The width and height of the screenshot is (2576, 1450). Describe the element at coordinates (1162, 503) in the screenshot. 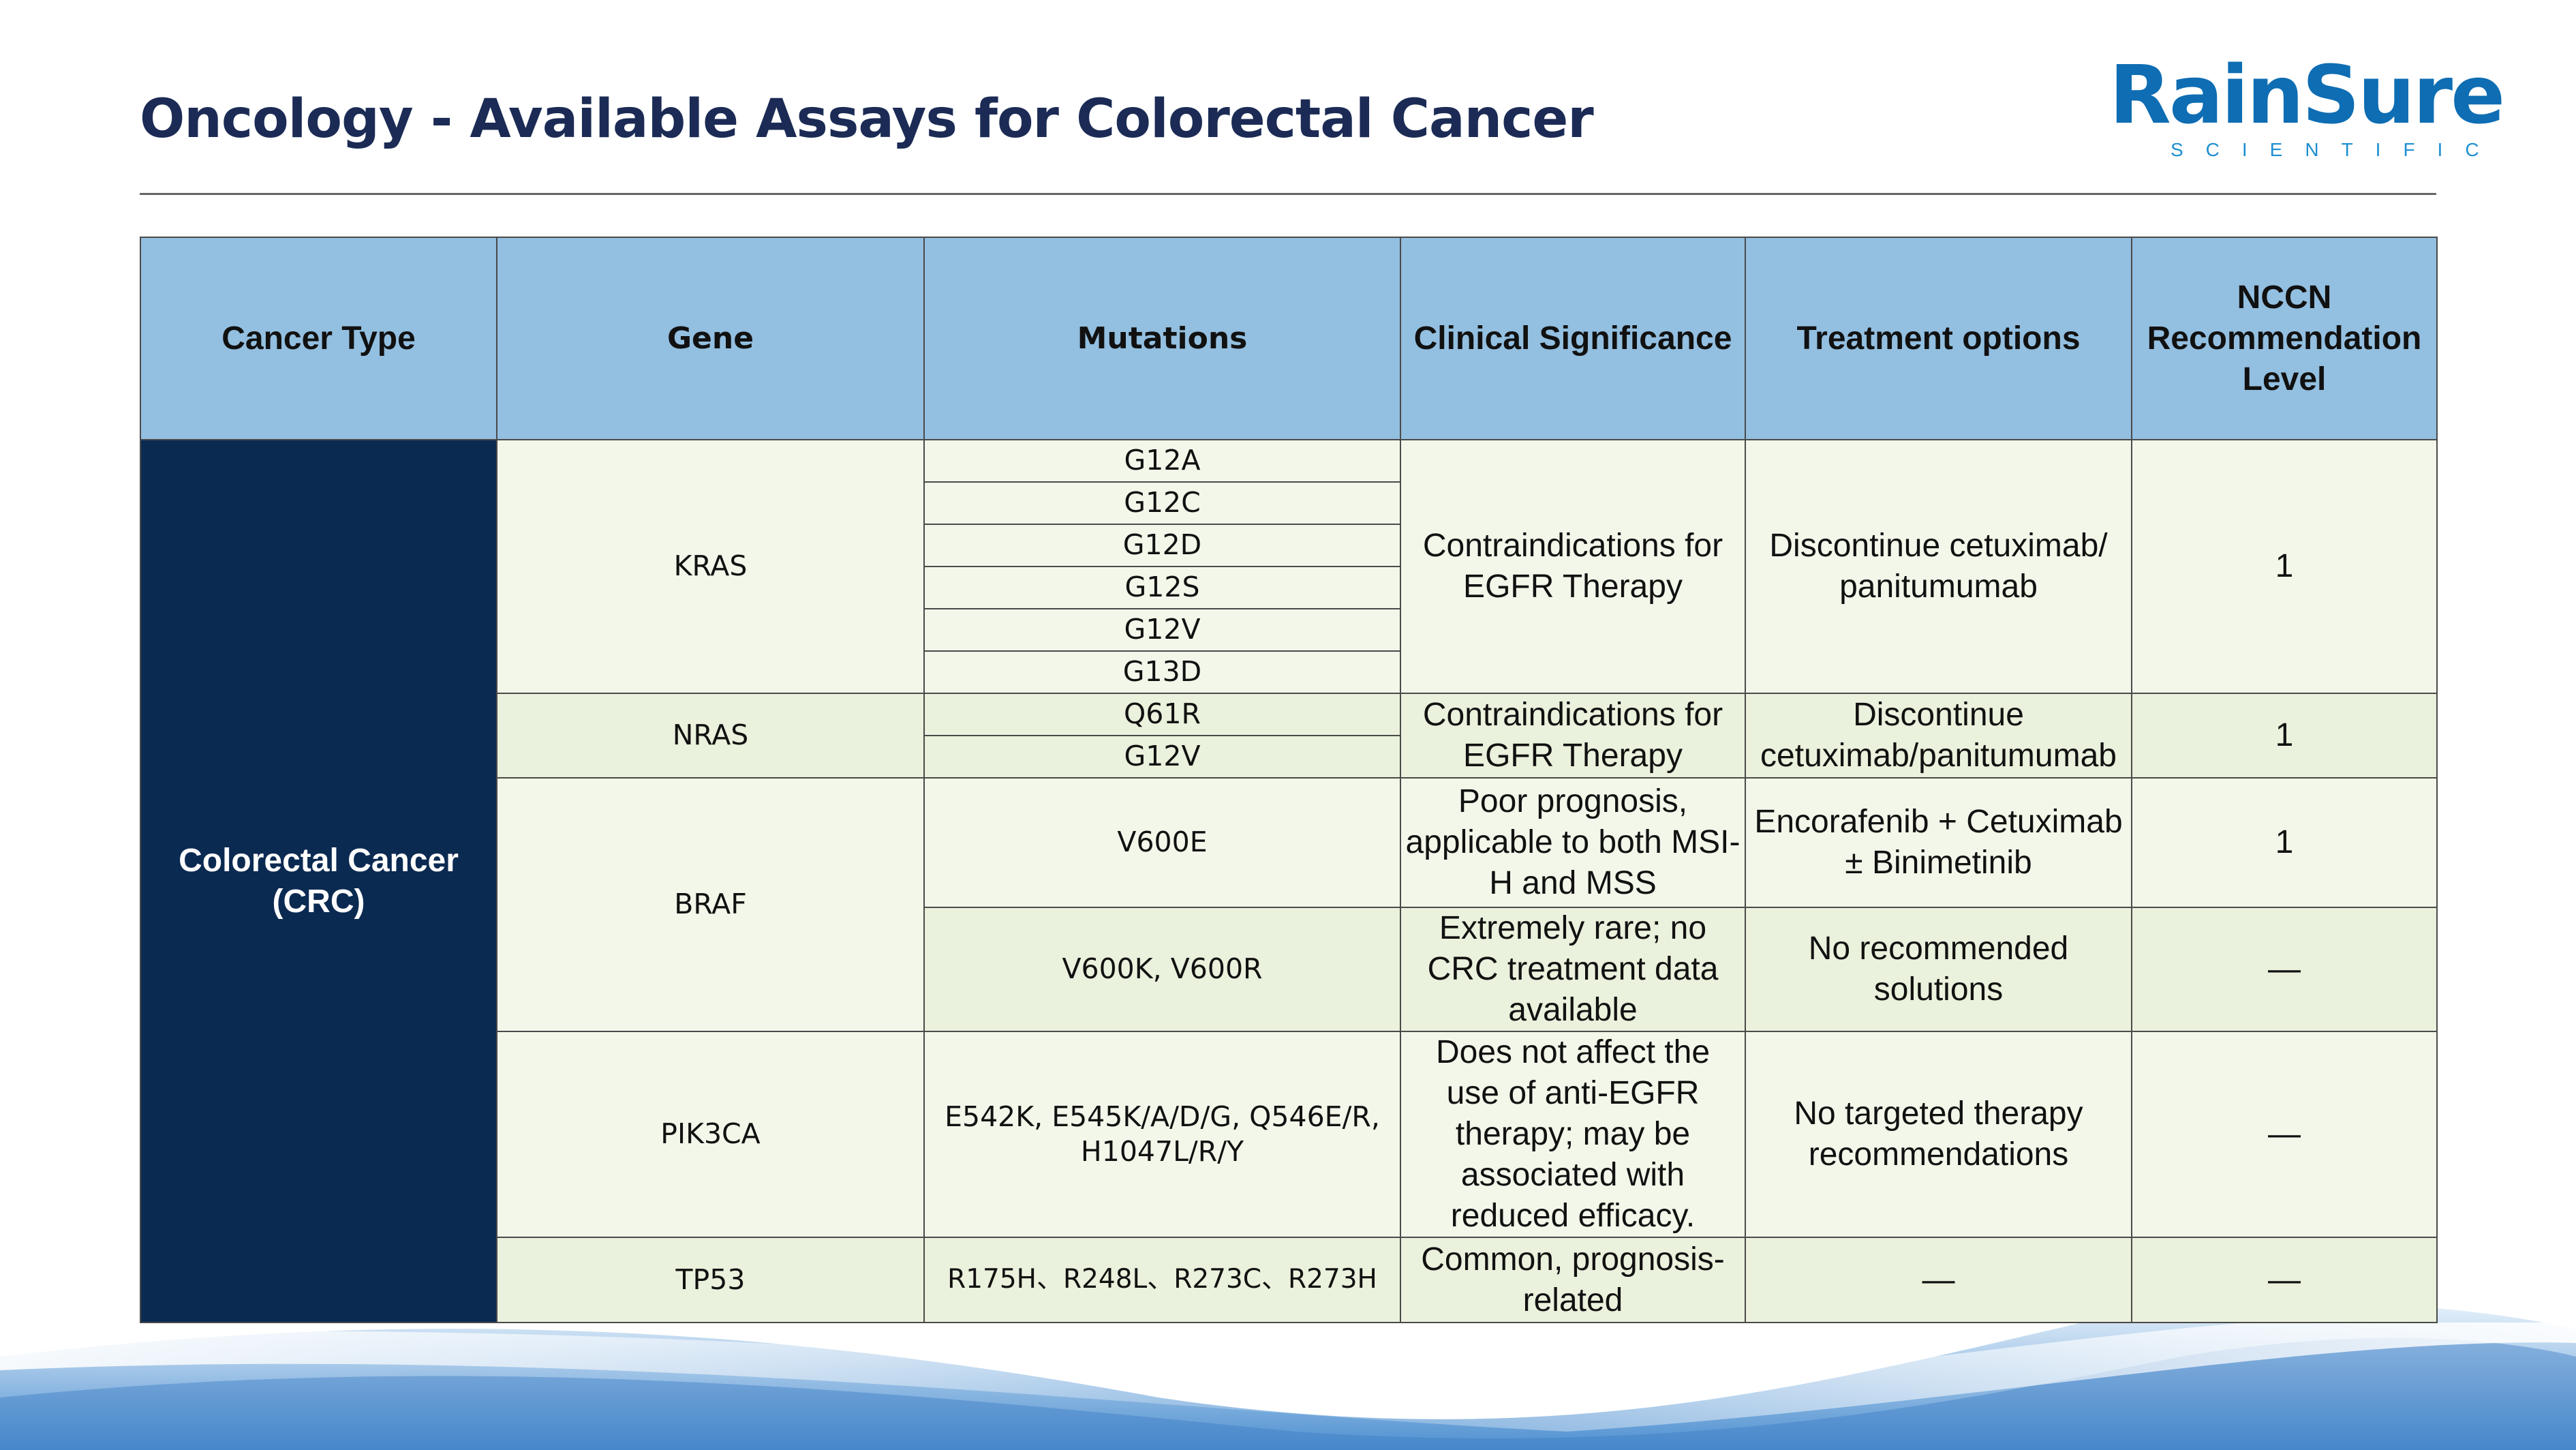

I see `mutation-cell: G12C` at that location.